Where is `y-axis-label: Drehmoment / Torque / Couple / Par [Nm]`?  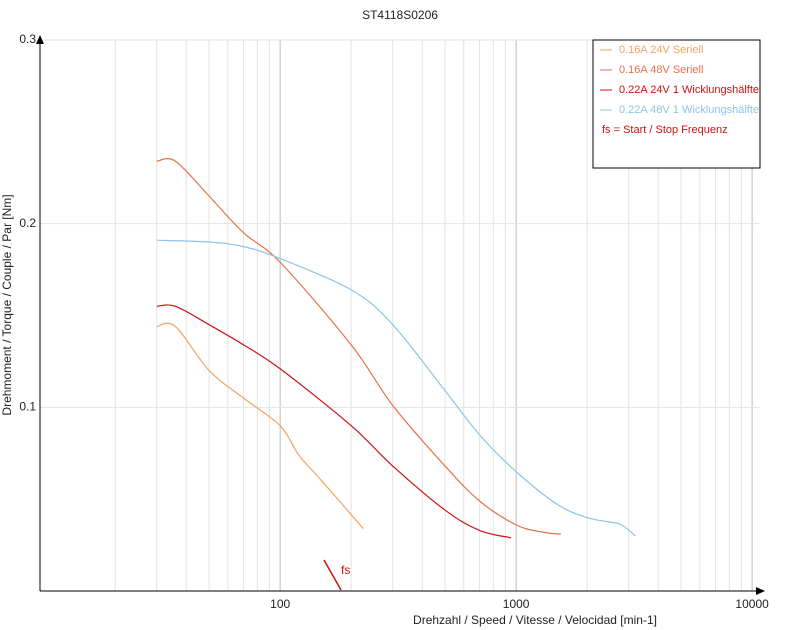 y-axis-label: Drehmoment / Torque / Couple / Par [Nm] is located at coordinates (7, 304).